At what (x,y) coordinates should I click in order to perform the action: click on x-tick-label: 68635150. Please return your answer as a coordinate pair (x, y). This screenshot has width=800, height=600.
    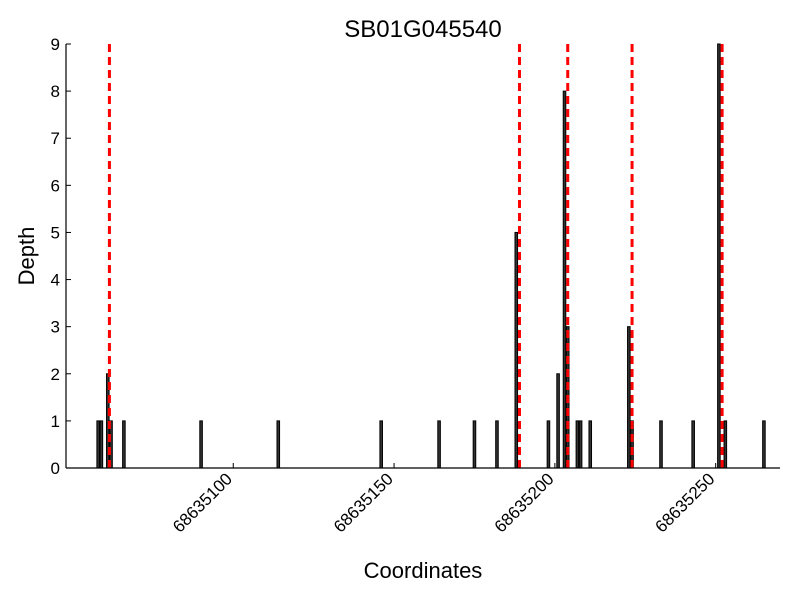
    Looking at the image, I should click on (363, 502).